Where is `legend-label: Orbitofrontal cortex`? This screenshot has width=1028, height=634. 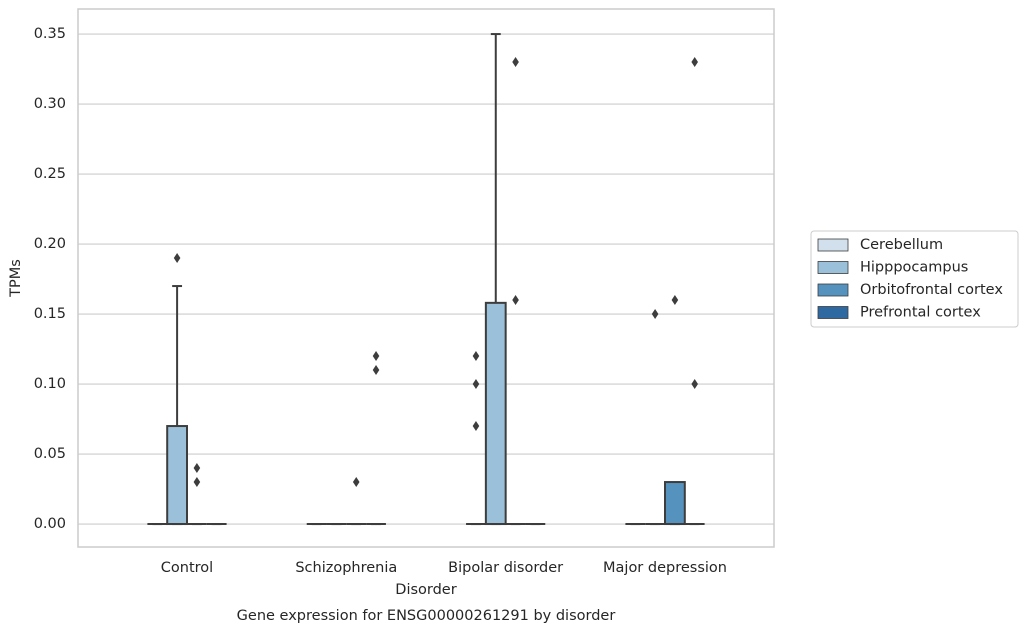
legend-label: Orbitofrontal cortex is located at coordinates (931, 290).